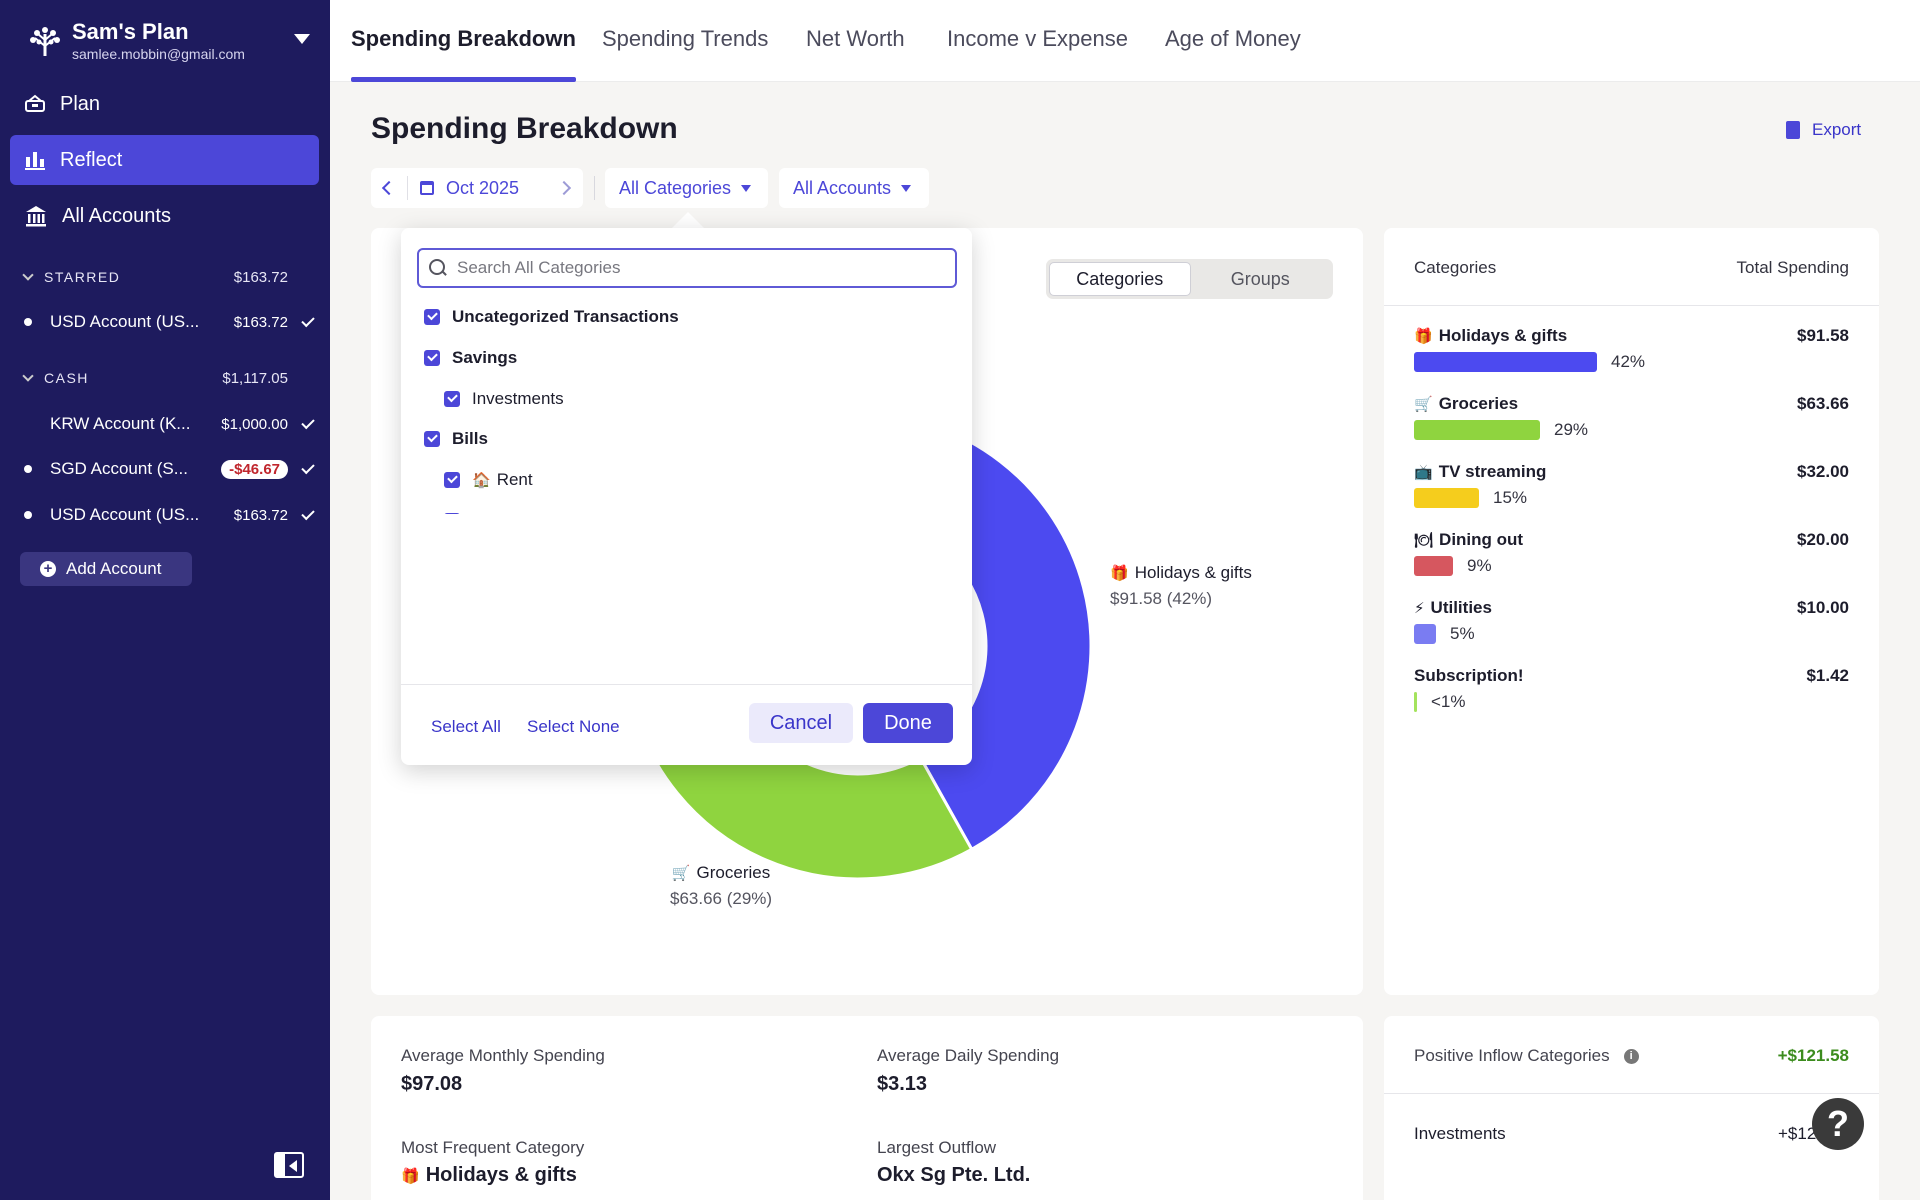 This screenshot has width=1920, height=1200. I want to click on export-button: Export, so click(1823, 130).